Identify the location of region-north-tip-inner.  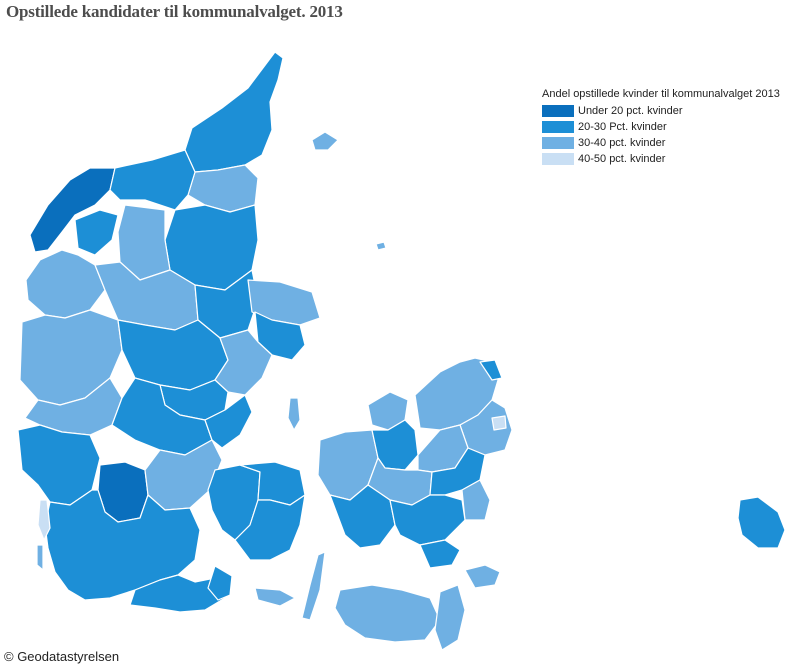
(223, 188).